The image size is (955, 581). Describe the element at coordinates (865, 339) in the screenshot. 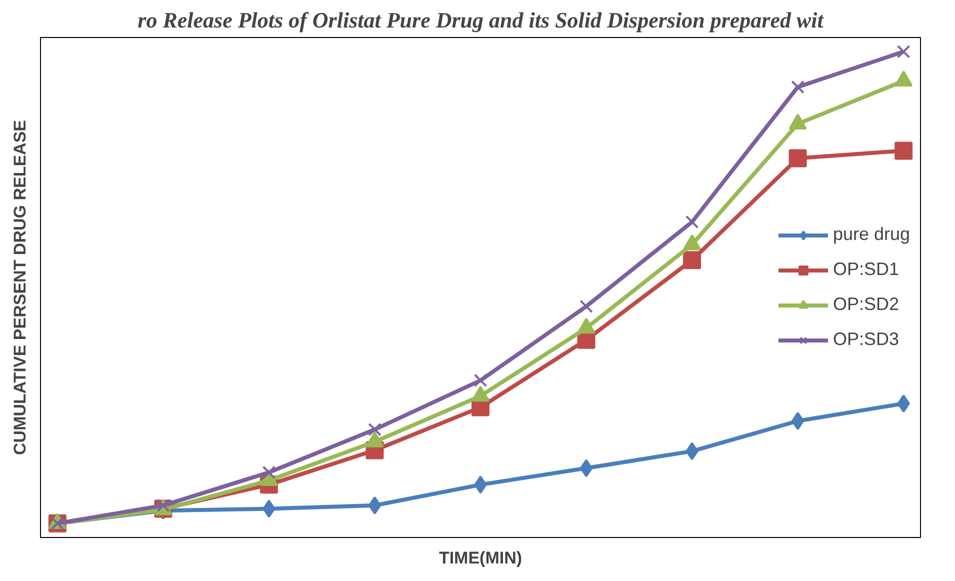

I see `legend-label: OP:SD3` at that location.